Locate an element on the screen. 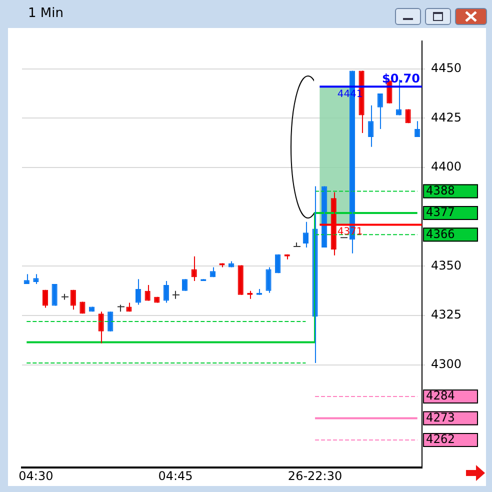  y-tick-label: 4400 is located at coordinates (446, 167).